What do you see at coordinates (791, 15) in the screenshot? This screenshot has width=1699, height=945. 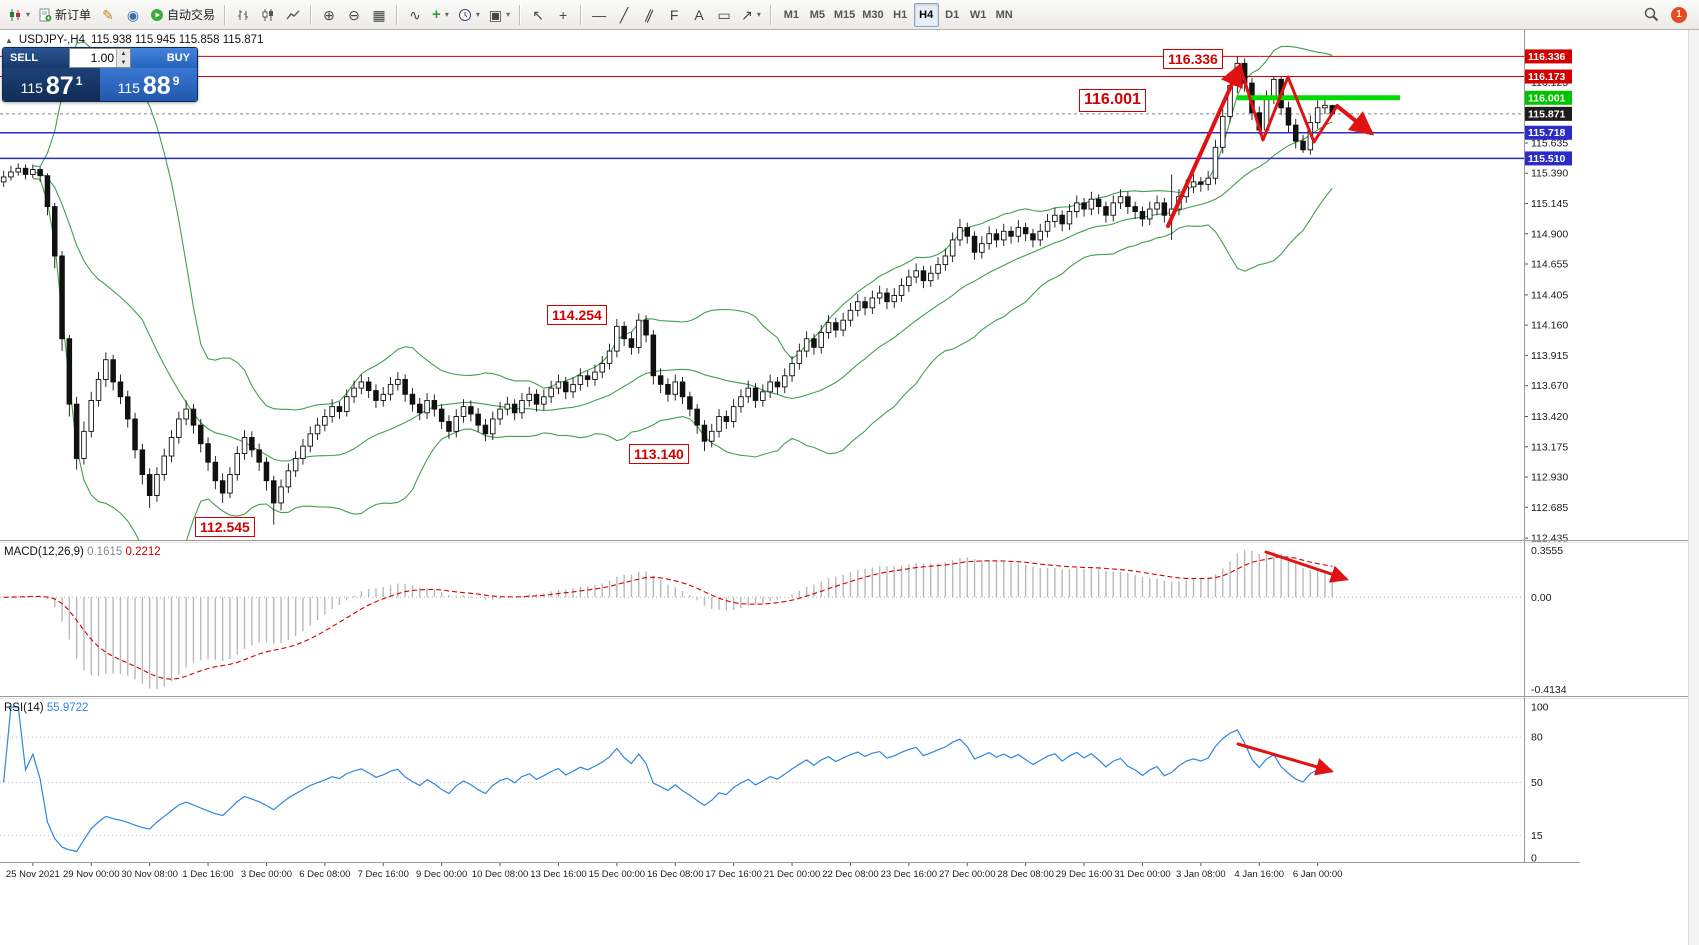 I see `timeframe-m1-button: M1` at bounding box center [791, 15].